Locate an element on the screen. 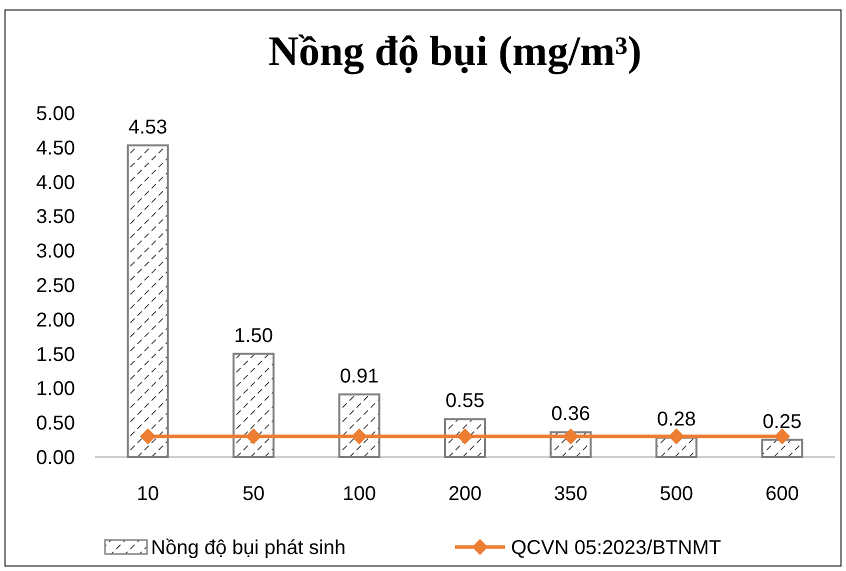  x-tick-label: 50 is located at coordinates (253, 494).